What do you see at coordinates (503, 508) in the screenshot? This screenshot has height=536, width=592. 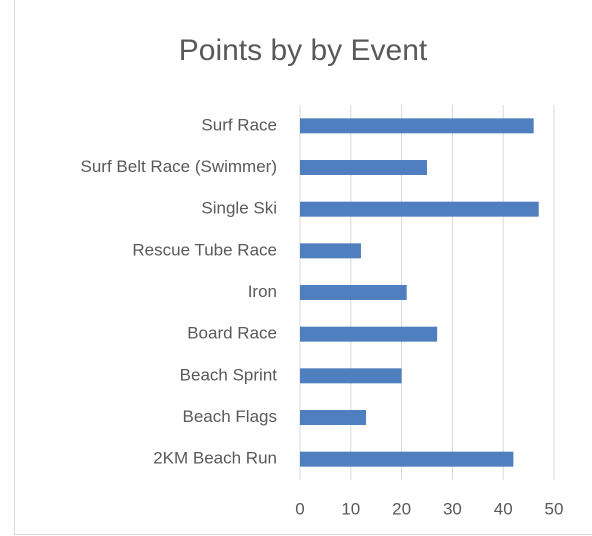 I see `x-tick-label: 40` at bounding box center [503, 508].